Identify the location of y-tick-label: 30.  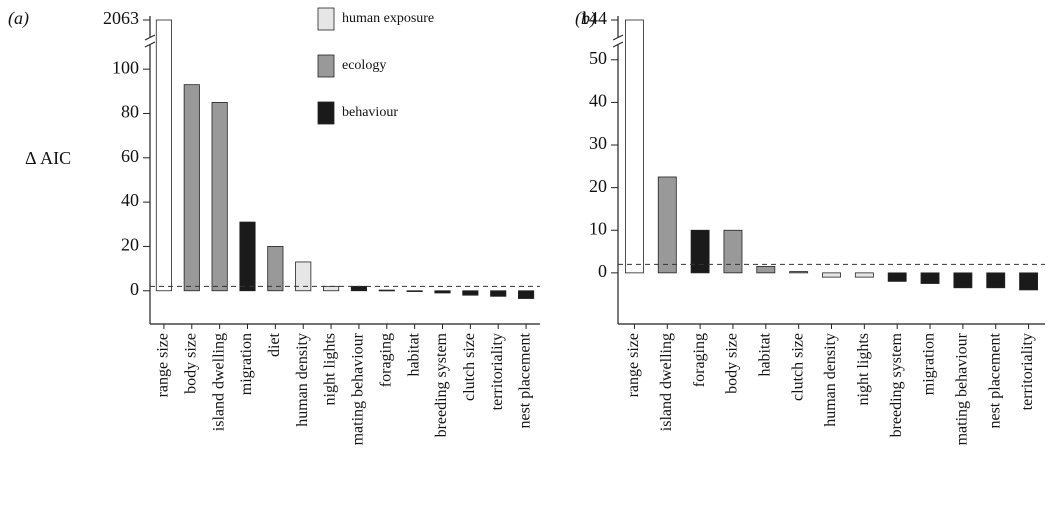
(598, 143).